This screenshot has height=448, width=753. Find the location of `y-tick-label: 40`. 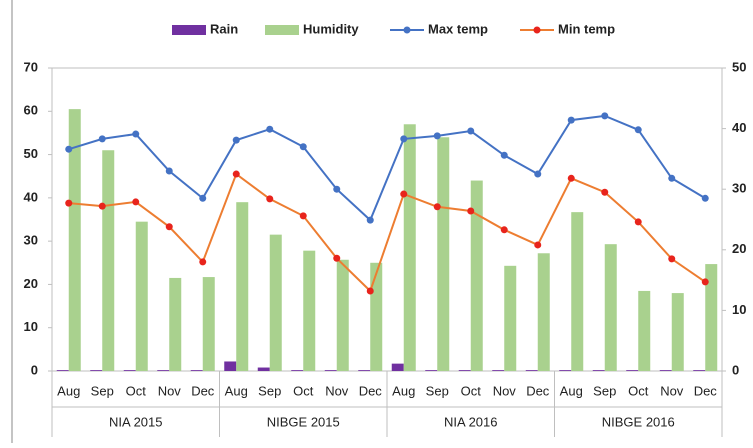

y-tick-label: 40 is located at coordinates (31, 196).